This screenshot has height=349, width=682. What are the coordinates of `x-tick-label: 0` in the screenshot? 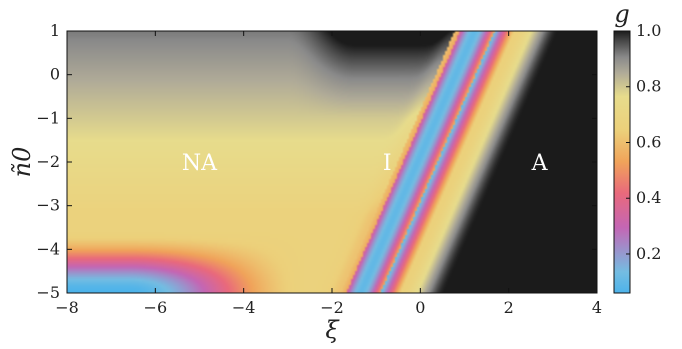 It's located at (420, 307).